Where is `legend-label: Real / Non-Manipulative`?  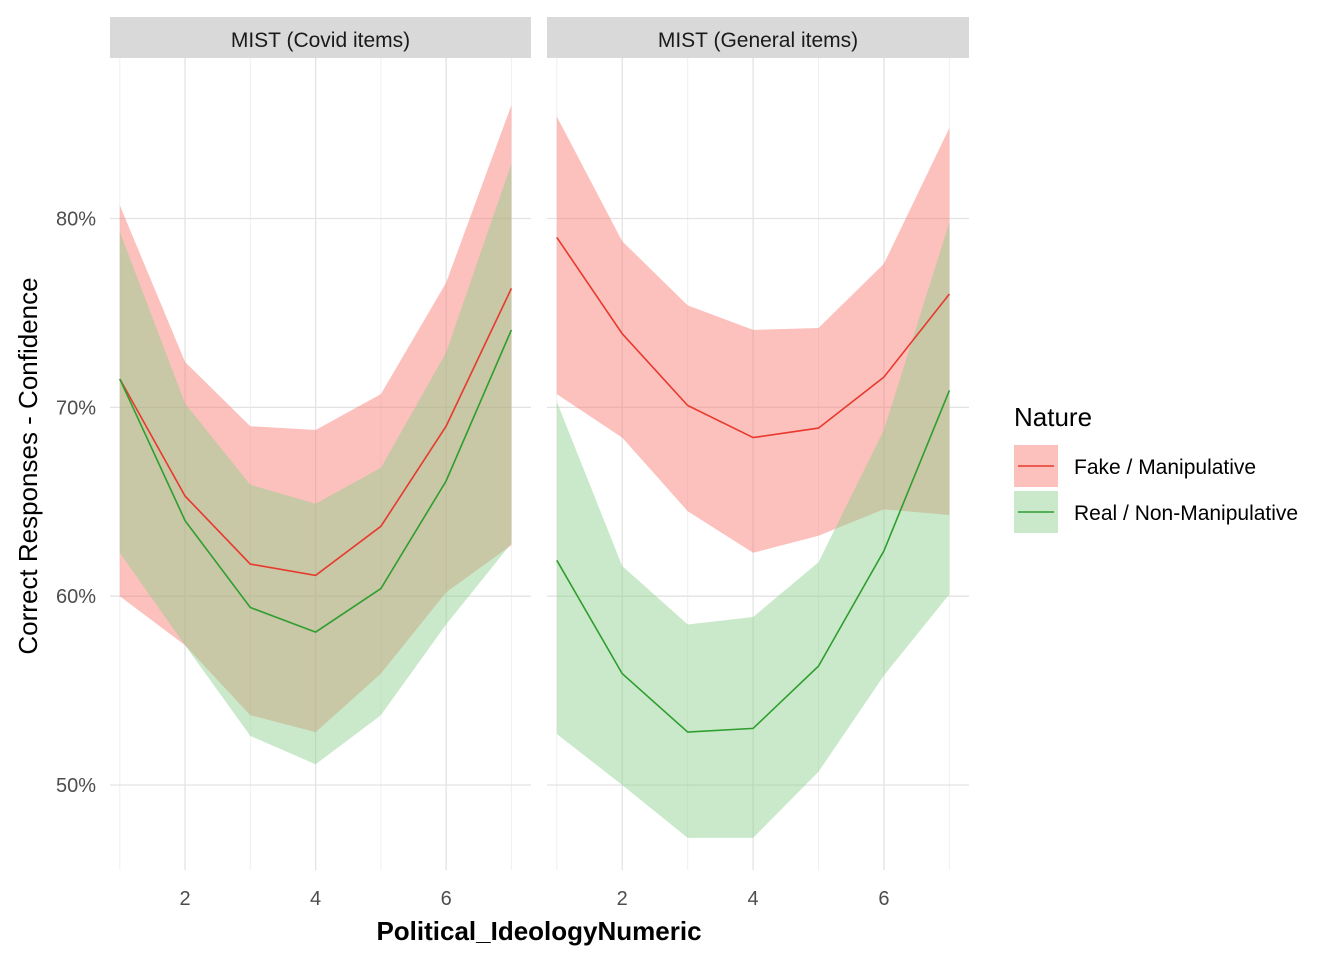
legend-label: Real / Non-Manipulative is located at coordinates (1186, 513).